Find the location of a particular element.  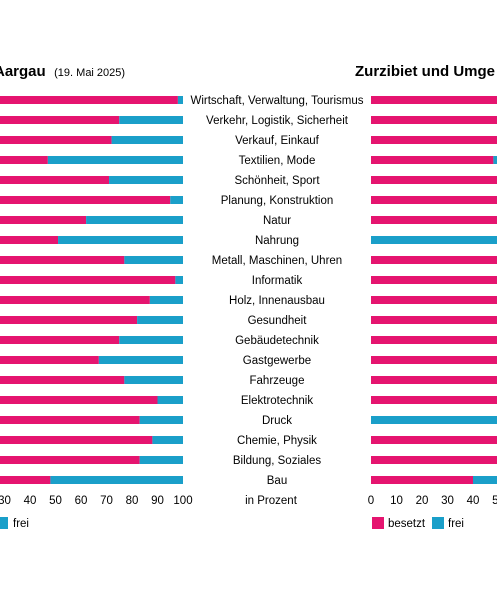

category-label-13: Gastgewerbe is located at coordinates (277, 361).